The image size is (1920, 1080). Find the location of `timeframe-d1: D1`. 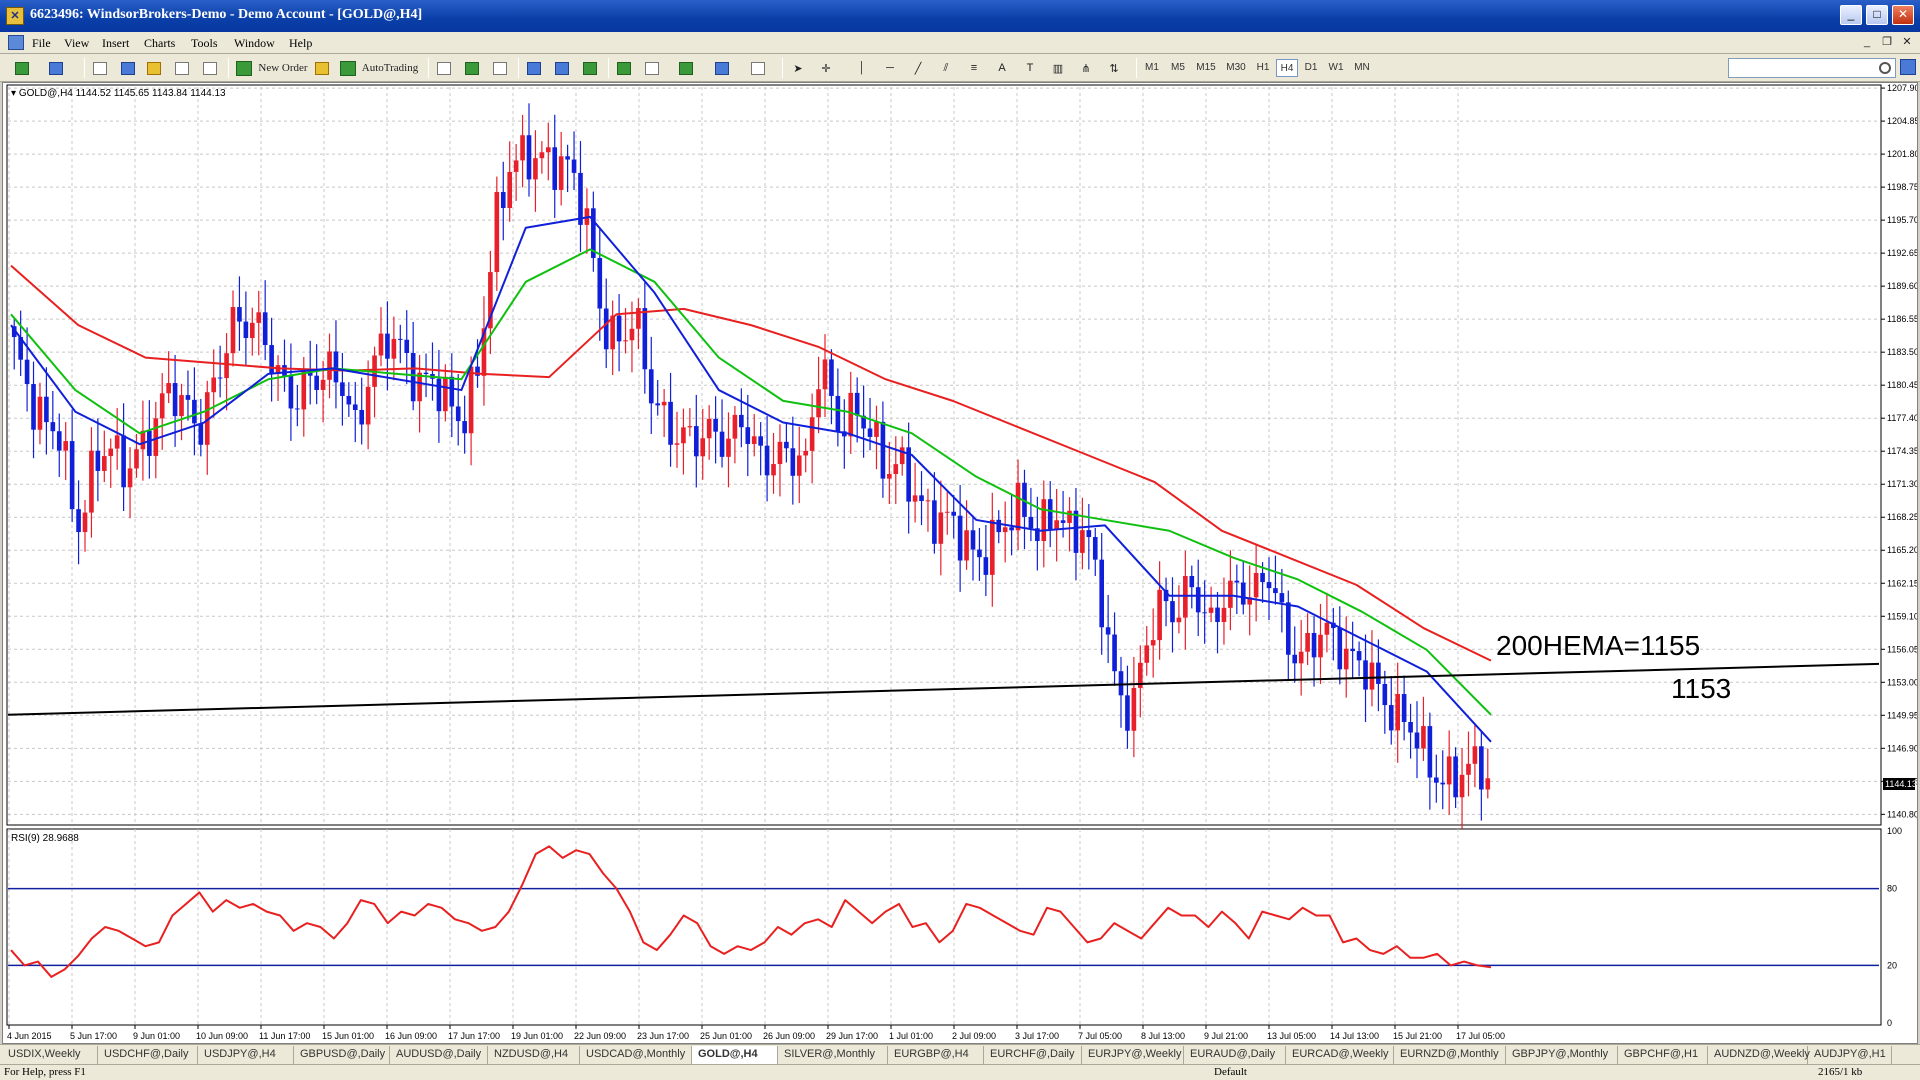

timeframe-d1: D1 is located at coordinates (1311, 67).